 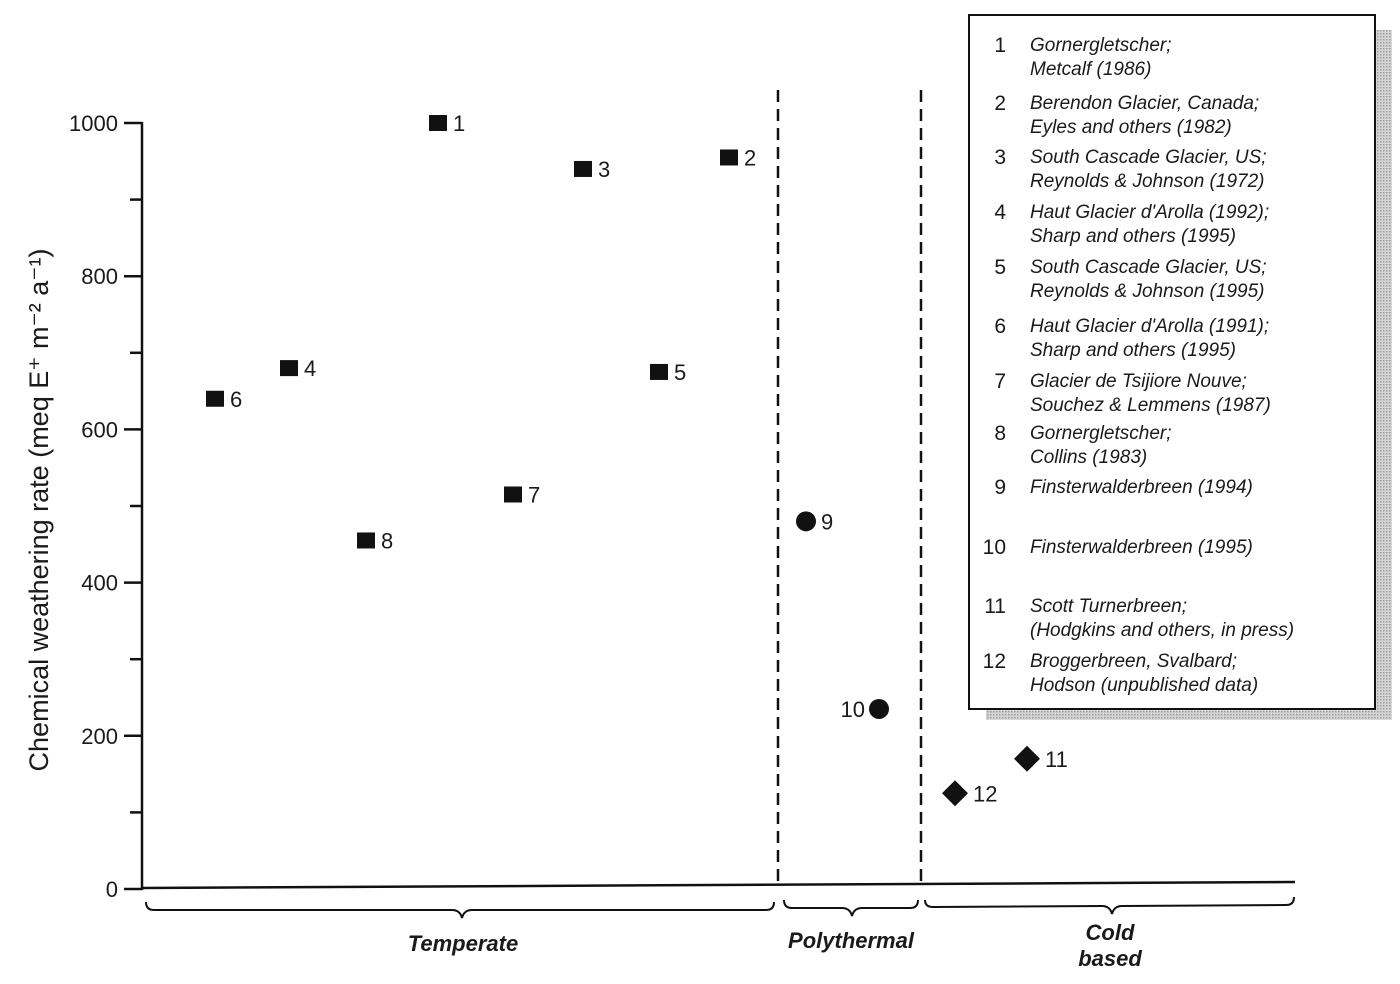 What do you see at coordinates (1108, 606) in the screenshot?
I see `legend-text-line: Scott Turnerbreen;` at bounding box center [1108, 606].